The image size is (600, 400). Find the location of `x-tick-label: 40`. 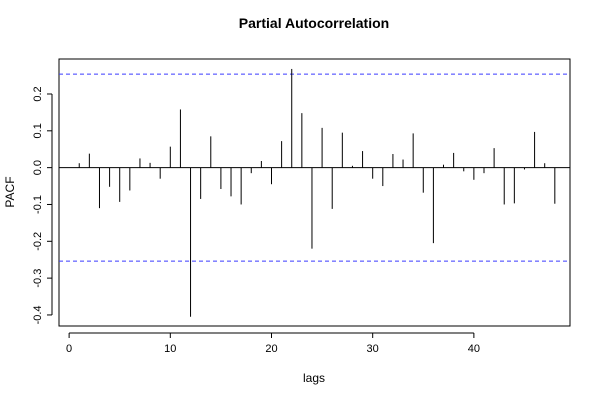

x-tick-label: 40 is located at coordinates (474, 349).